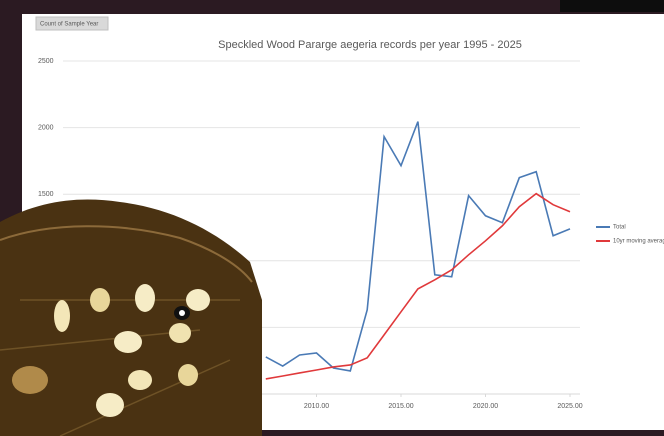 This screenshot has height=436, width=664. What do you see at coordinates (400, 406) in the screenshot?
I see `x-tick-label: 2015.00` at bounding box center [400, 406].